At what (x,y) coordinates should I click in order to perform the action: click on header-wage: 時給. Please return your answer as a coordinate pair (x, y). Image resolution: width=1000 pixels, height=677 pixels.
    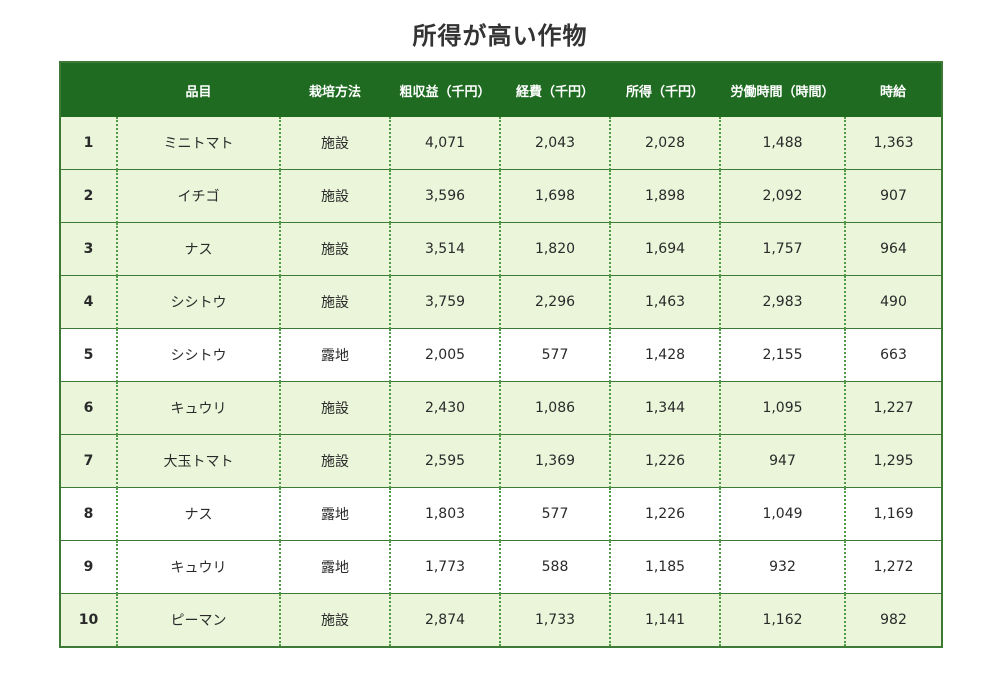
    Looking at the image, I should click on (893, 89).